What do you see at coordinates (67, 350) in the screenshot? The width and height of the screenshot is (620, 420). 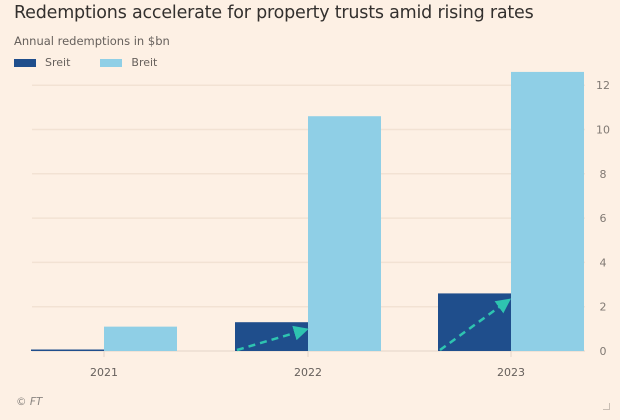 I see `bar-sreit-2021` at bounding box center [67, 350].